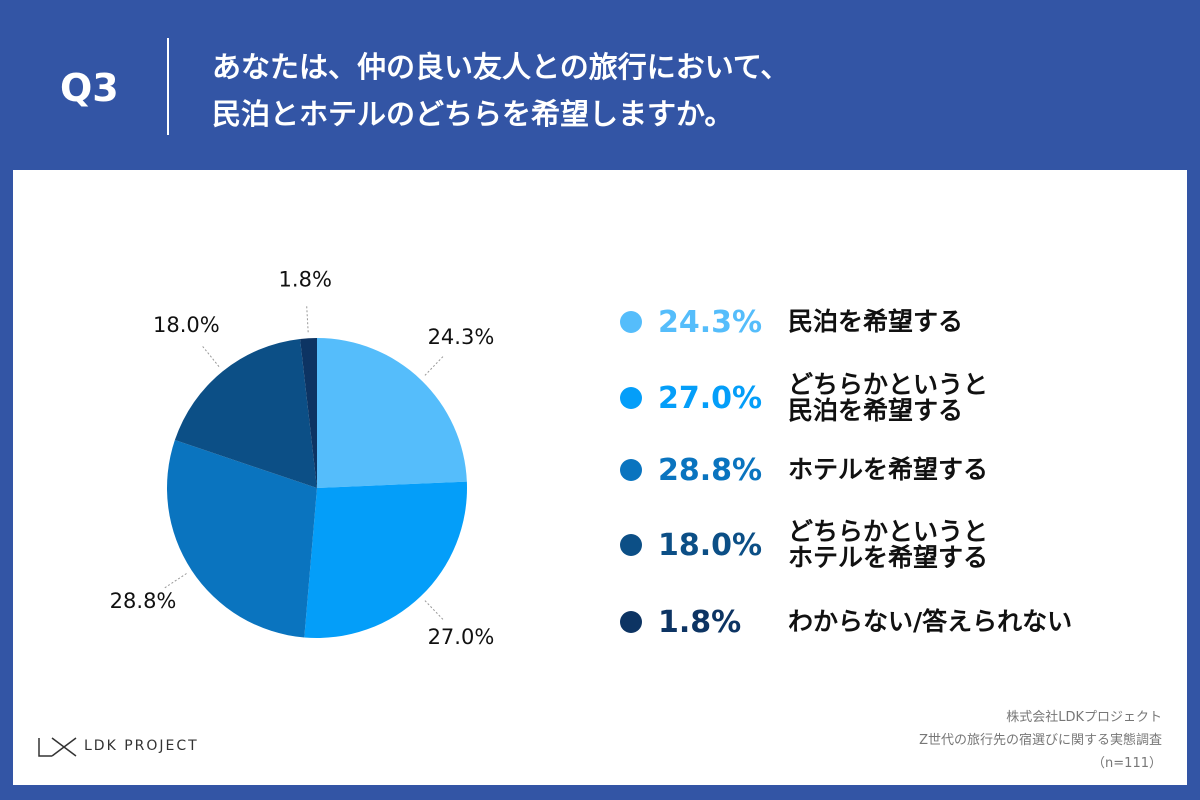 This screenshot has width=1200, height=800. Describe the element at coordinates (710, 470) in the screenshot. I see `legend-value: 28.8%` at that location.